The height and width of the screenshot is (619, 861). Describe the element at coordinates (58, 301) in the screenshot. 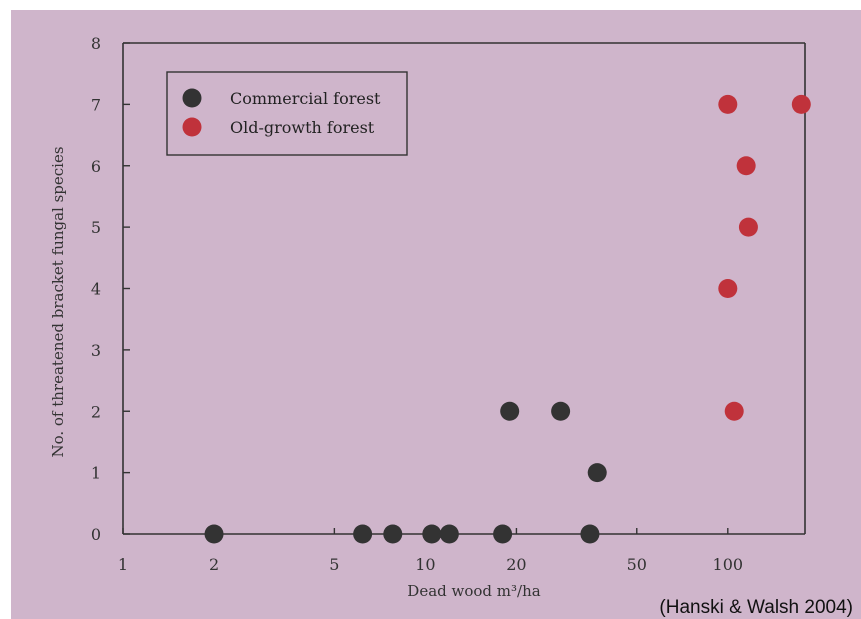

I see `y-axis-title: No. of threatened bracket fungal species` at that location.